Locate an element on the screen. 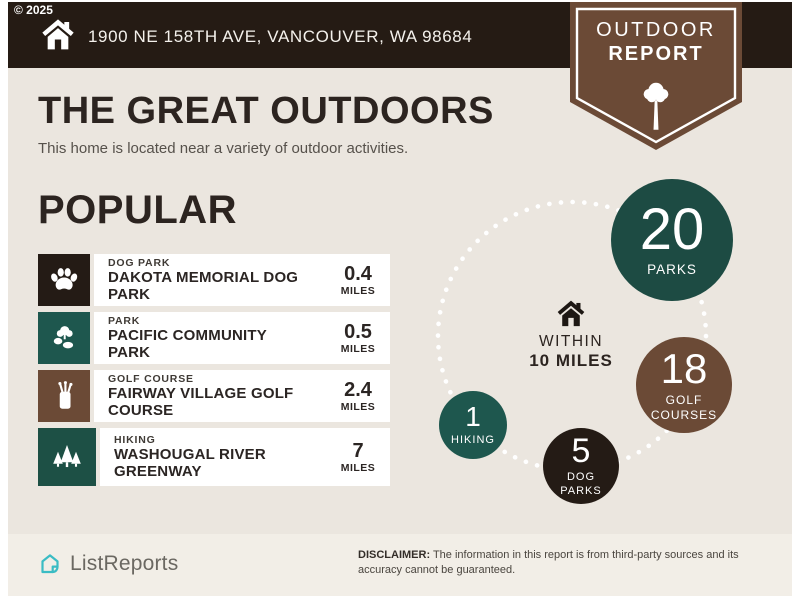  badge-line1: OUTDOOR is located at coordinates (656, 30).